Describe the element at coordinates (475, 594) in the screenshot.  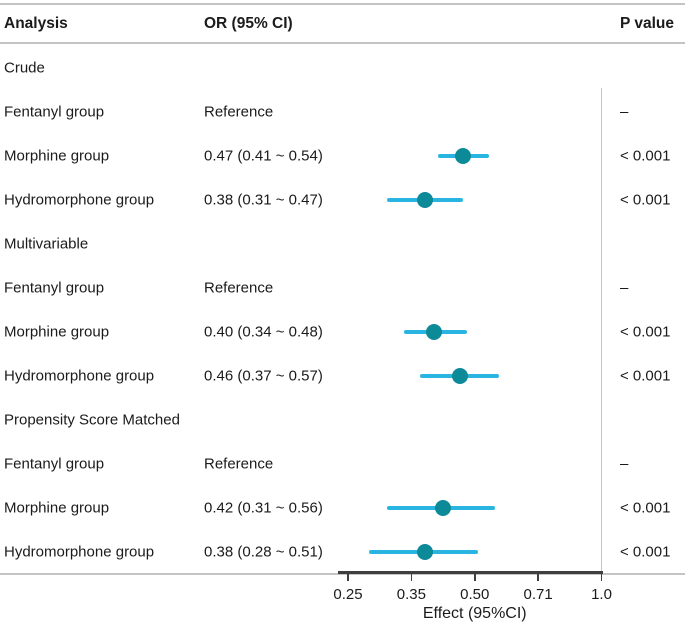
I see `x-tick-label: 0.50` at that location.